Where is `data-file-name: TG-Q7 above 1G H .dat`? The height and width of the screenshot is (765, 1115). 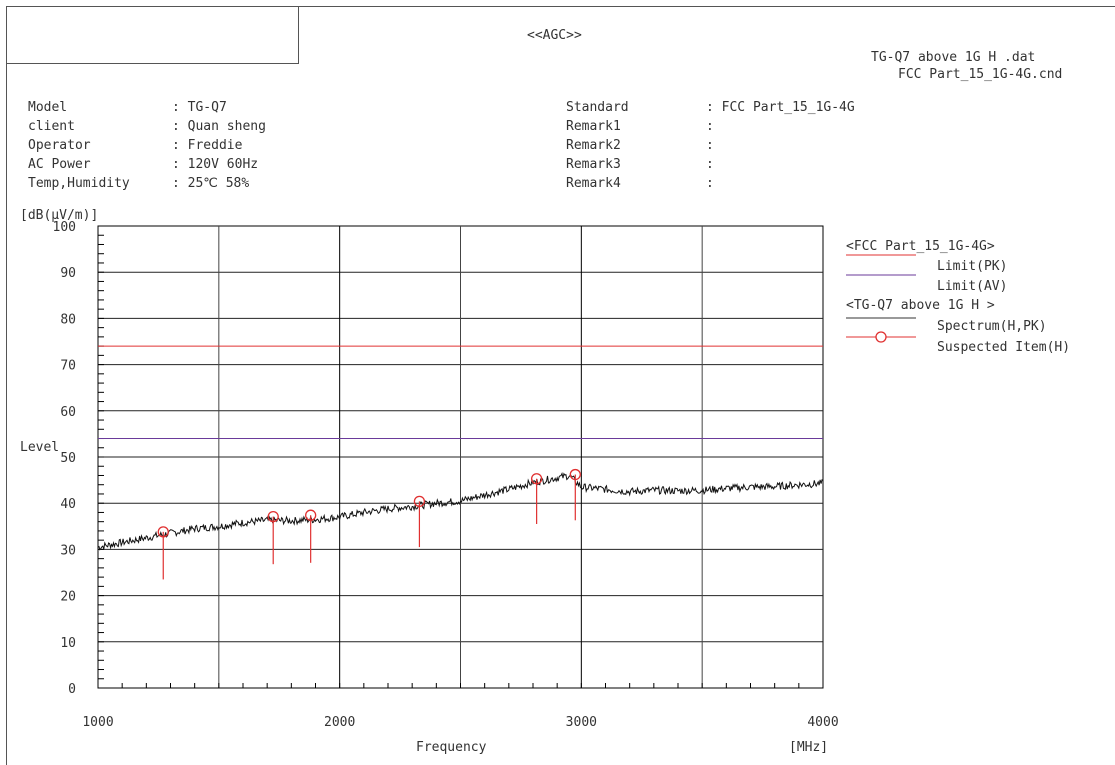
data-file-name: TG-Q7 above 1G H .dat is located at coordinates (953, 57).